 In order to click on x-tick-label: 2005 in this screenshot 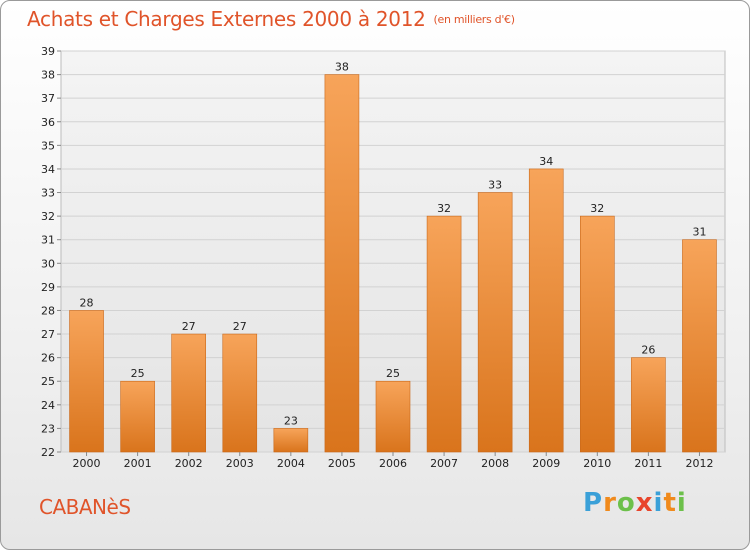, I will do `click(342, 463)`.